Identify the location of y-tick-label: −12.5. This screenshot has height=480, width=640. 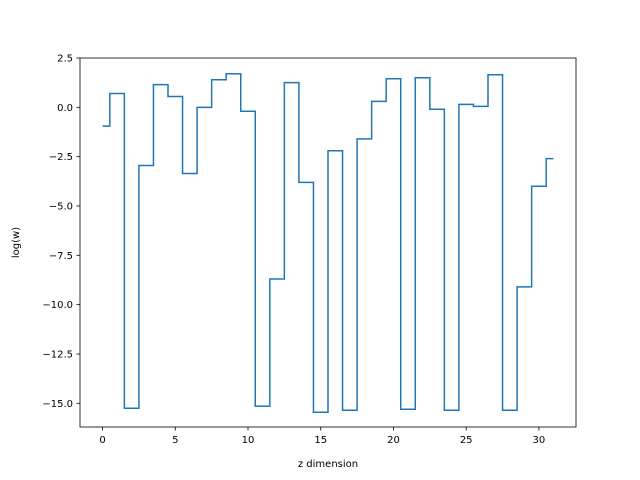
(57, 354).